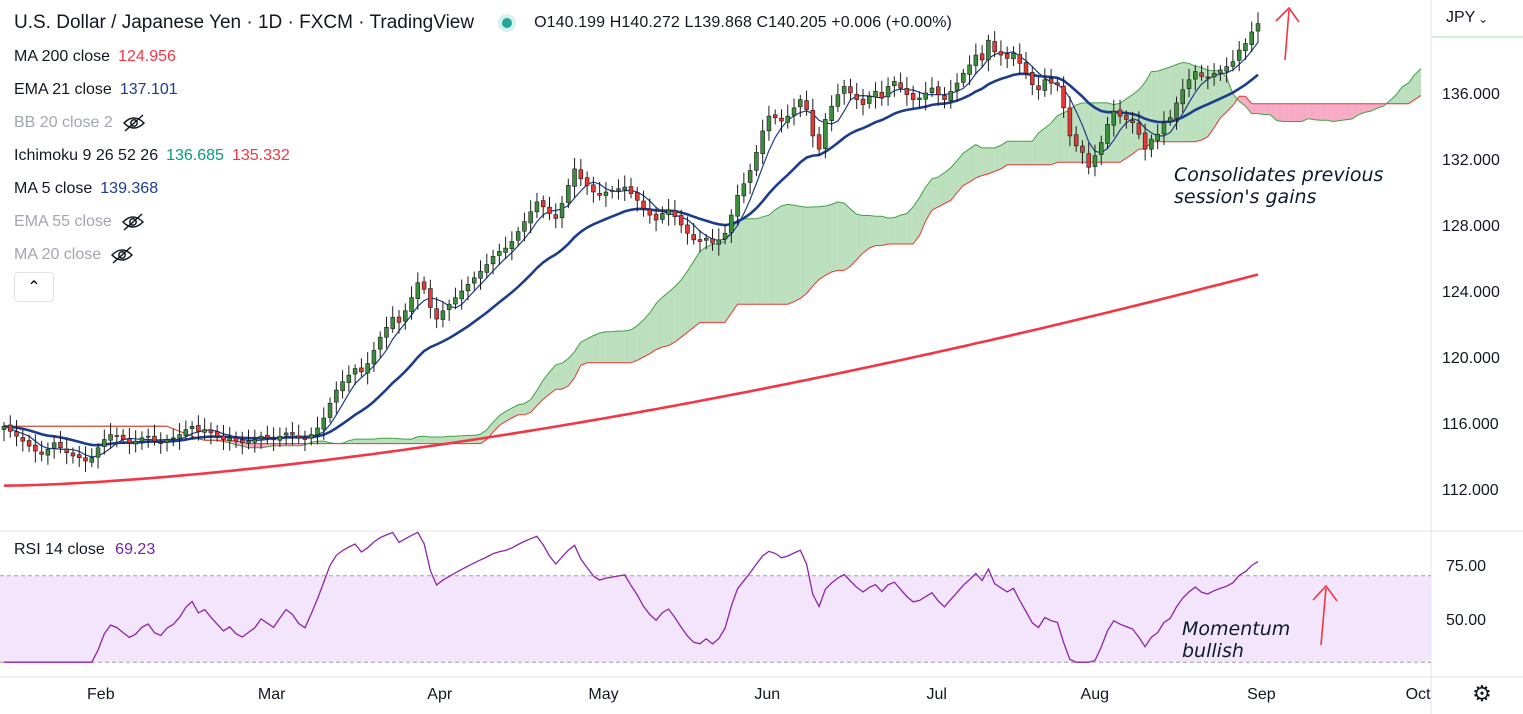 This screenshot has height=714, width=1523. Describe the element at coordinates (59, 549) in the screenshot. I see `rsi-name: RSI 14 close` at that location.